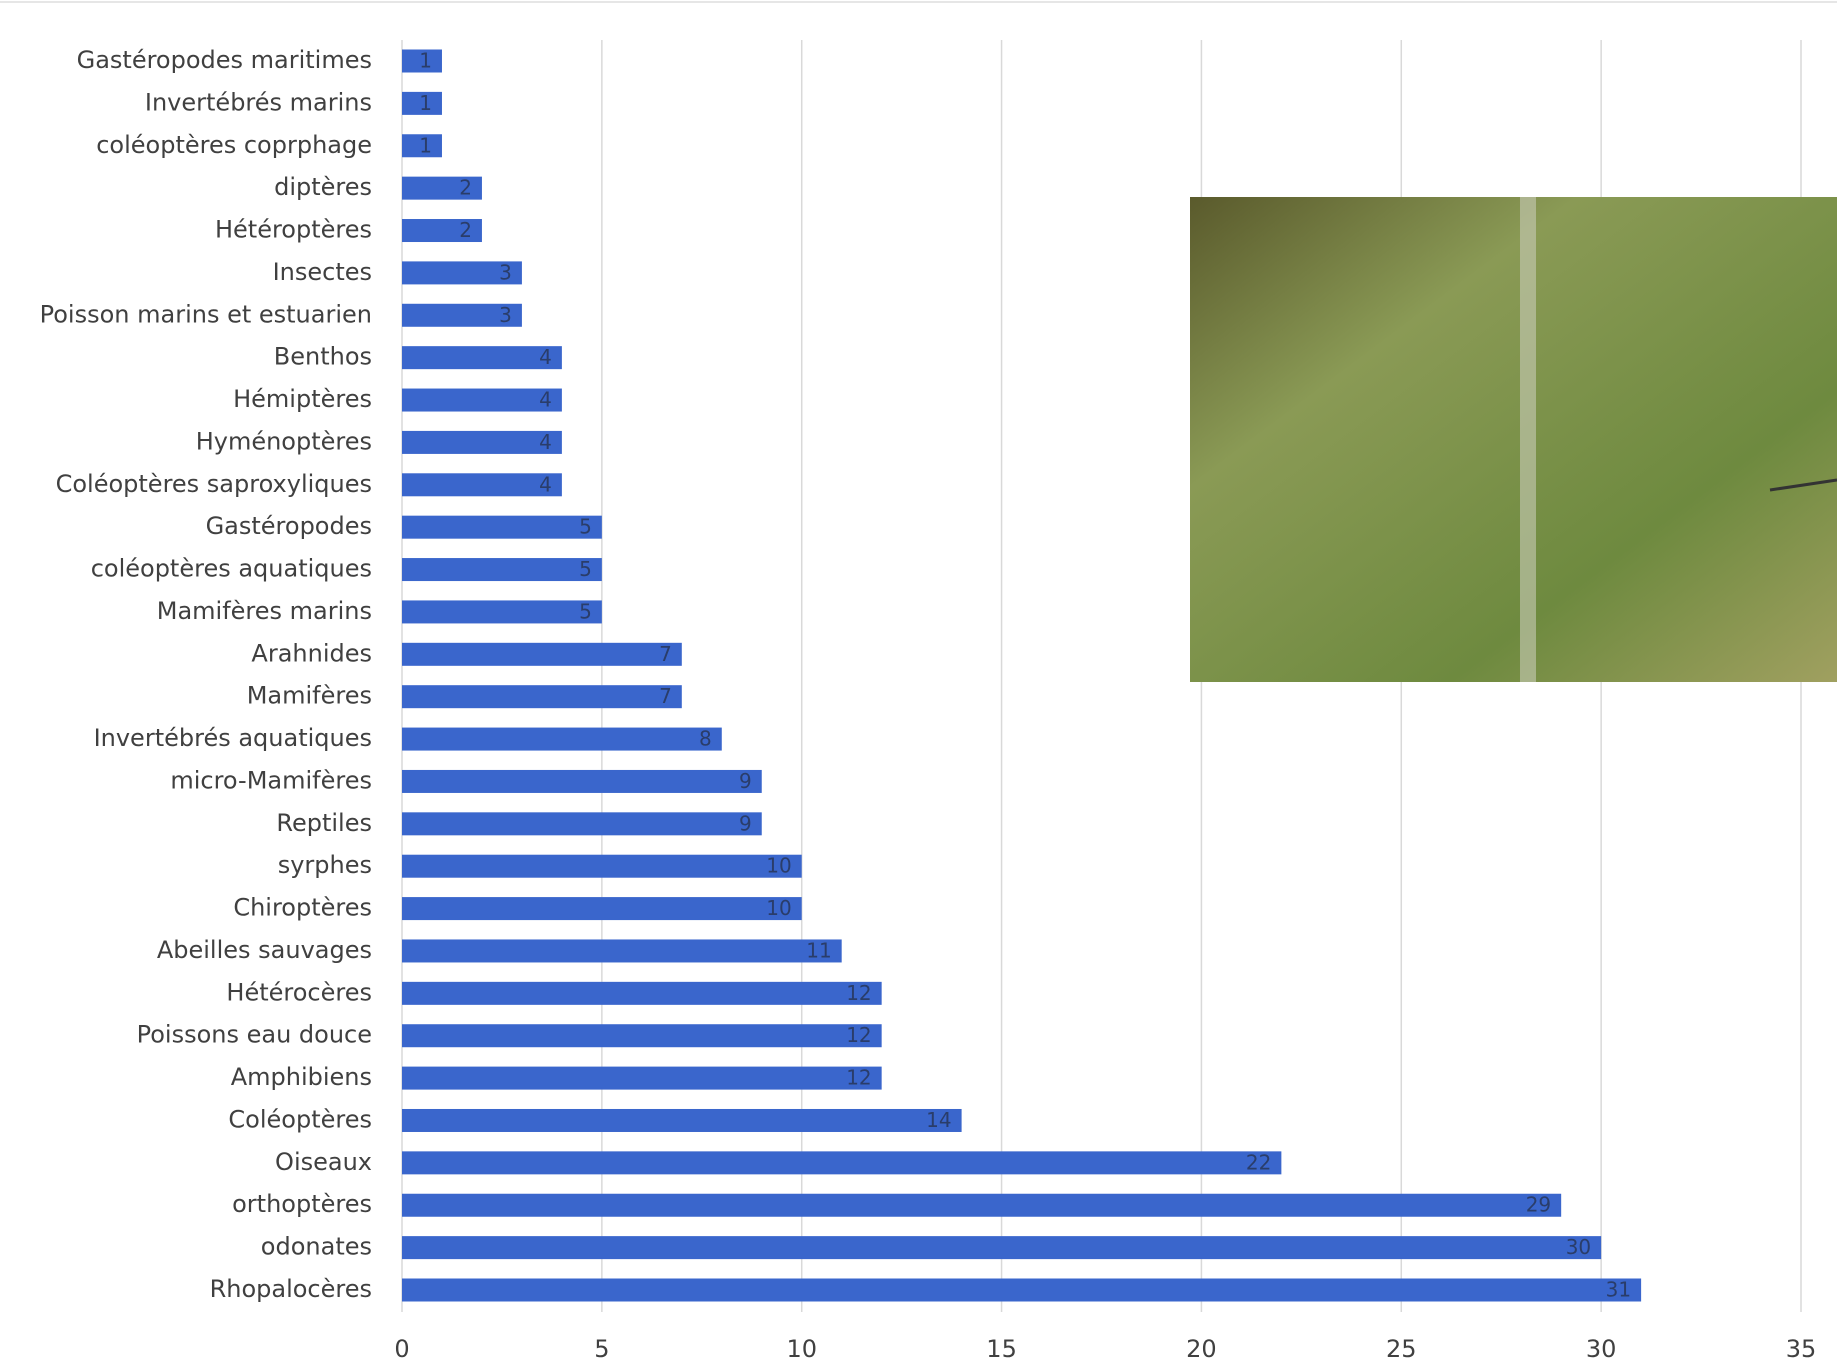 The height and width of the screenshot is (1372, 1837). Describe the element at coordinates (322, 272) in the screenshot. I see `y-tick-label: Insectes` at that location.